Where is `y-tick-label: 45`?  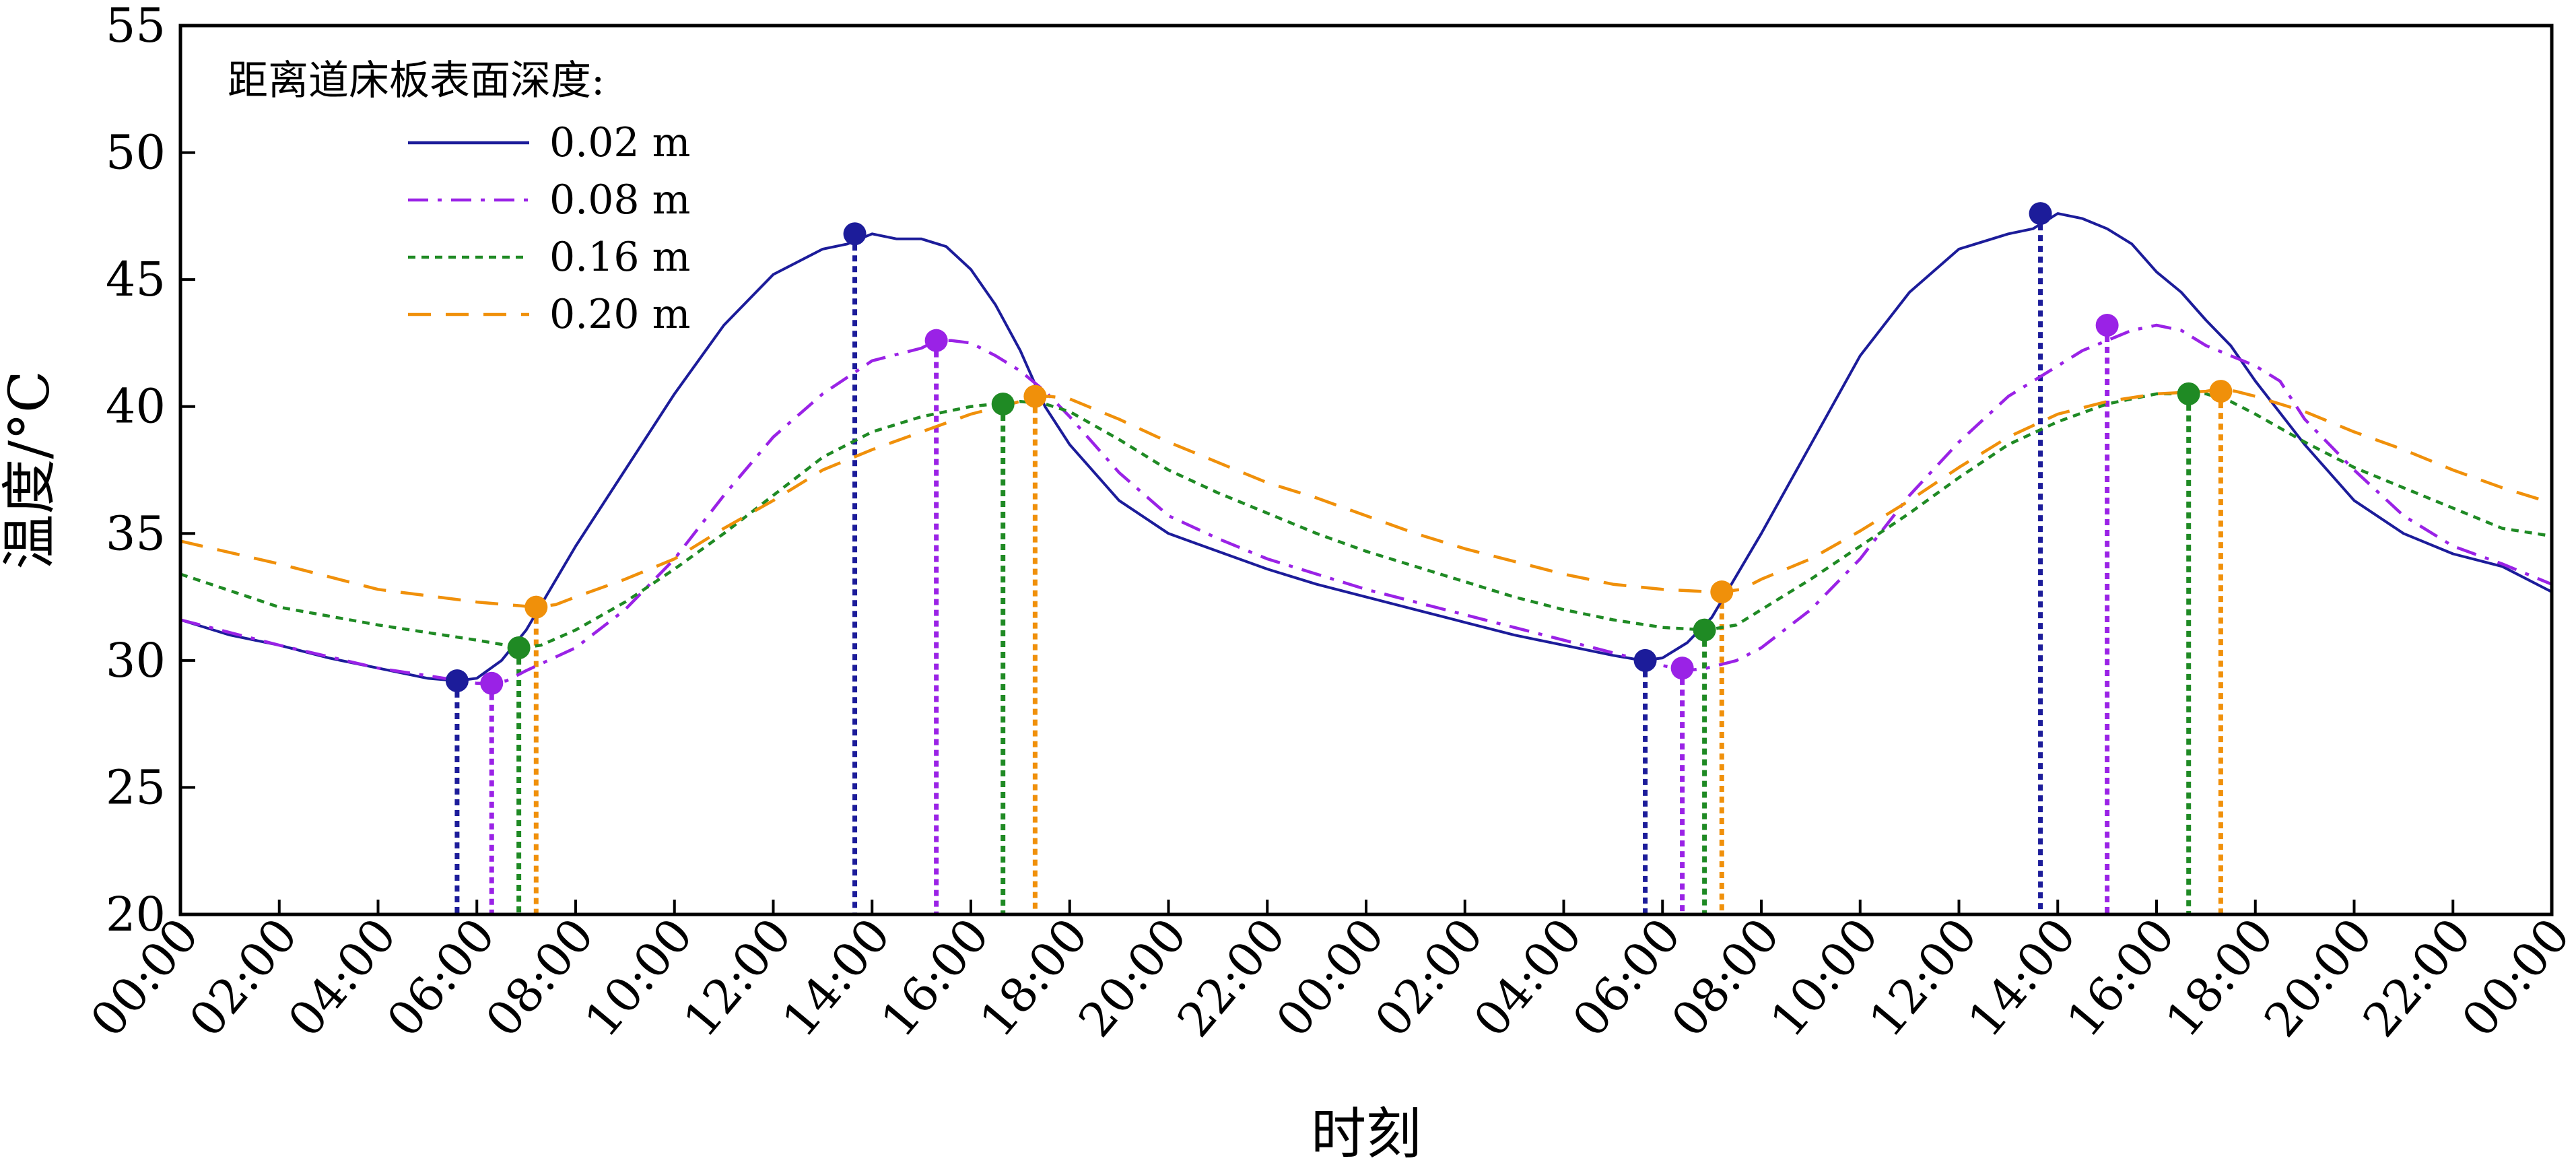
y-tick-label: 45 is located at coordinates (136, 279).